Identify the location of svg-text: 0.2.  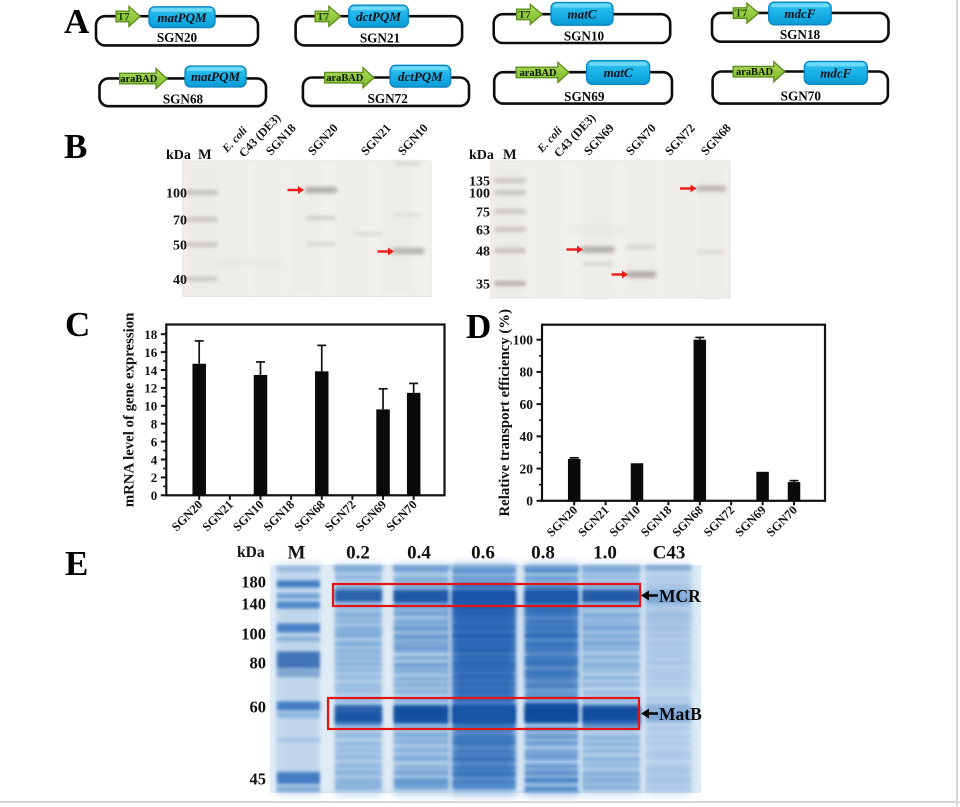
(358, 553).